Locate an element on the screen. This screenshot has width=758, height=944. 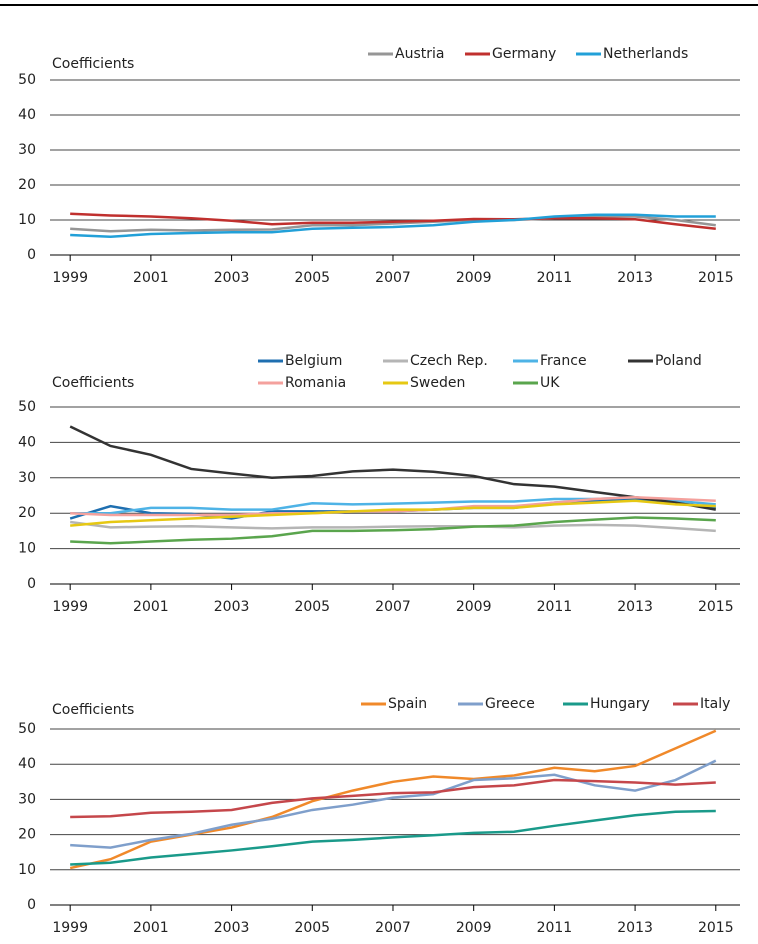
legend-label: Belgium is located at coordinates (313, 361).